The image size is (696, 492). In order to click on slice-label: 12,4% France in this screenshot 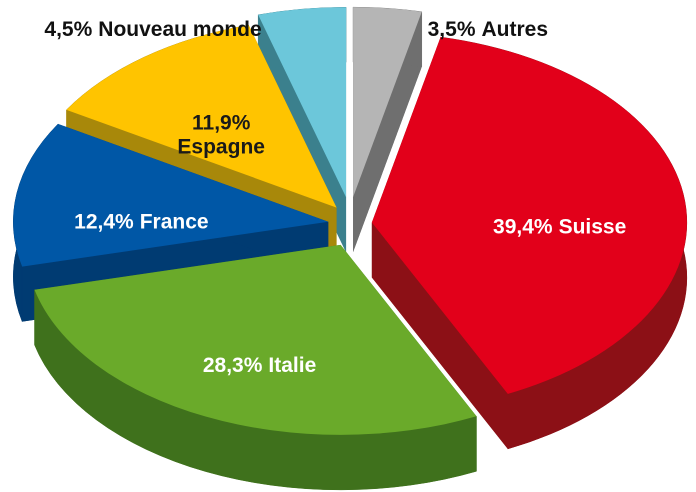, I will do `click(141, 221)`.